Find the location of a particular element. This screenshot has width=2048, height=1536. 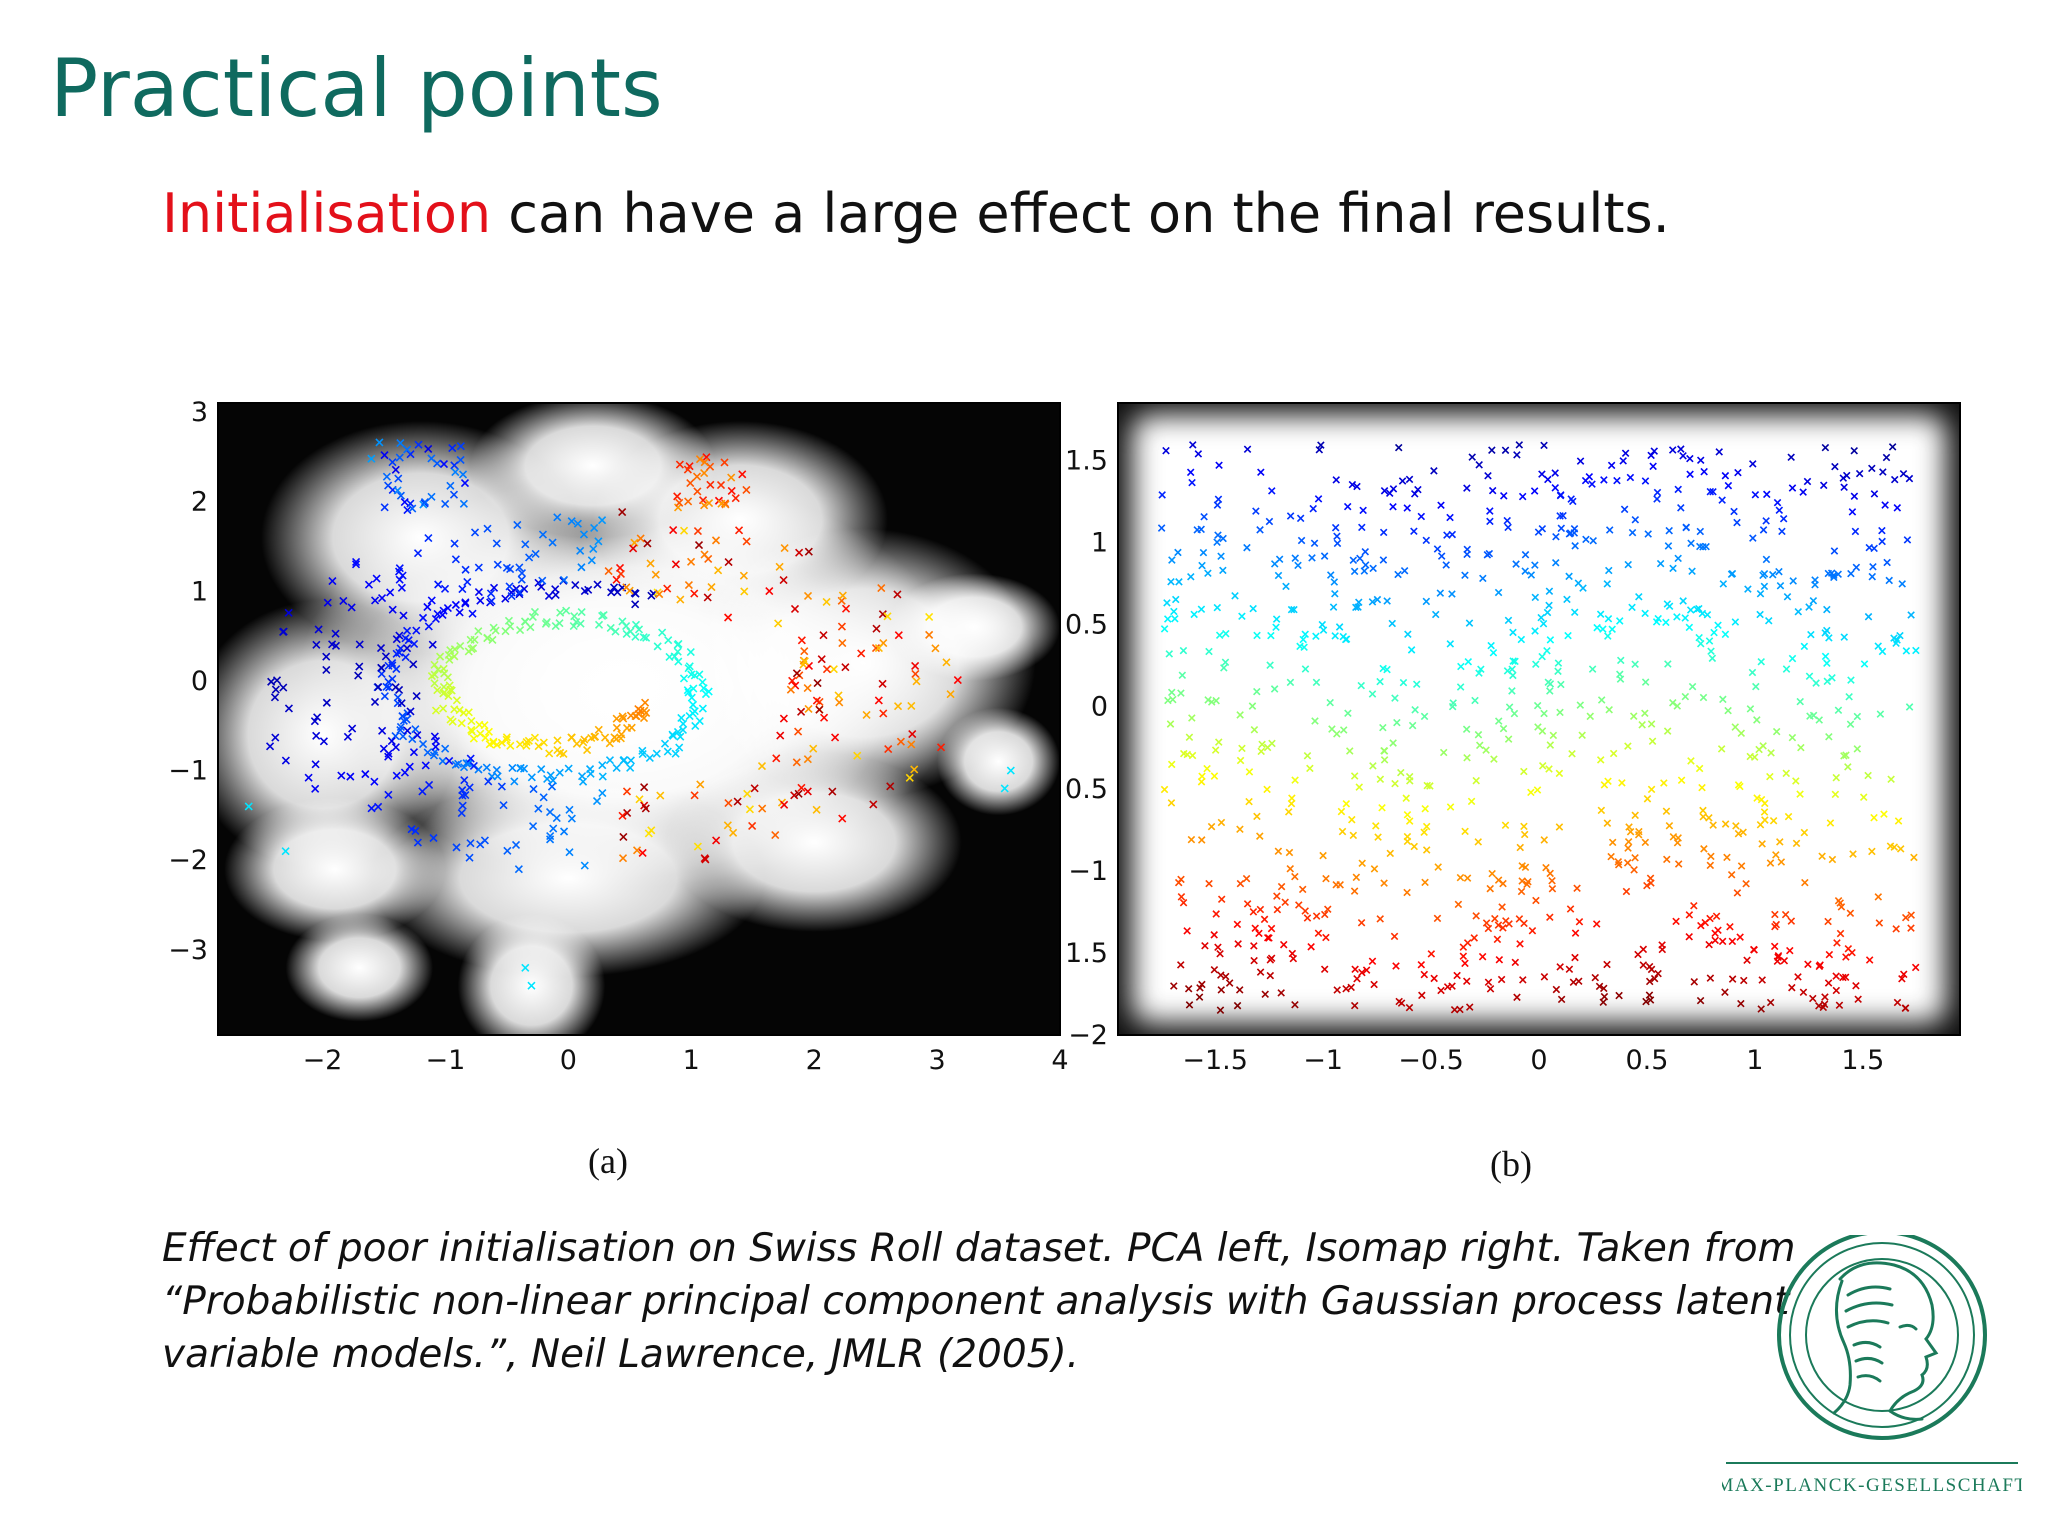

x-tick-label: 3 is located at coordinates (936, 1060).